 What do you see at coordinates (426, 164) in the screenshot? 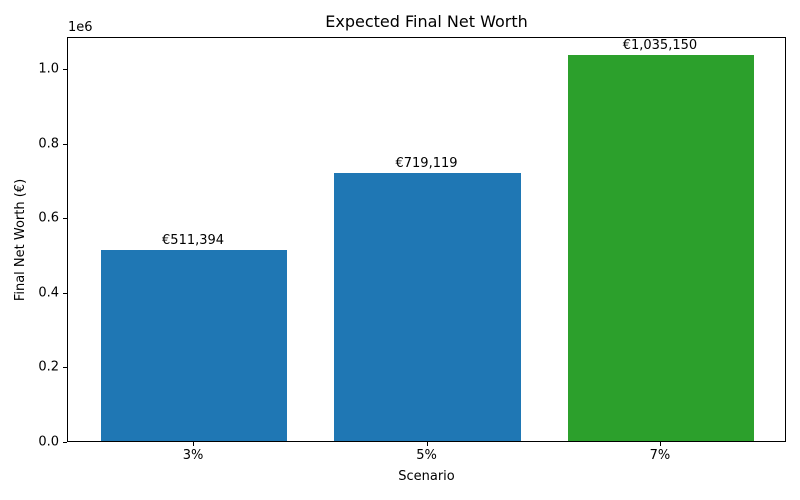
I see `bar-value-label: €719,119` at bounding box center [426, 164].